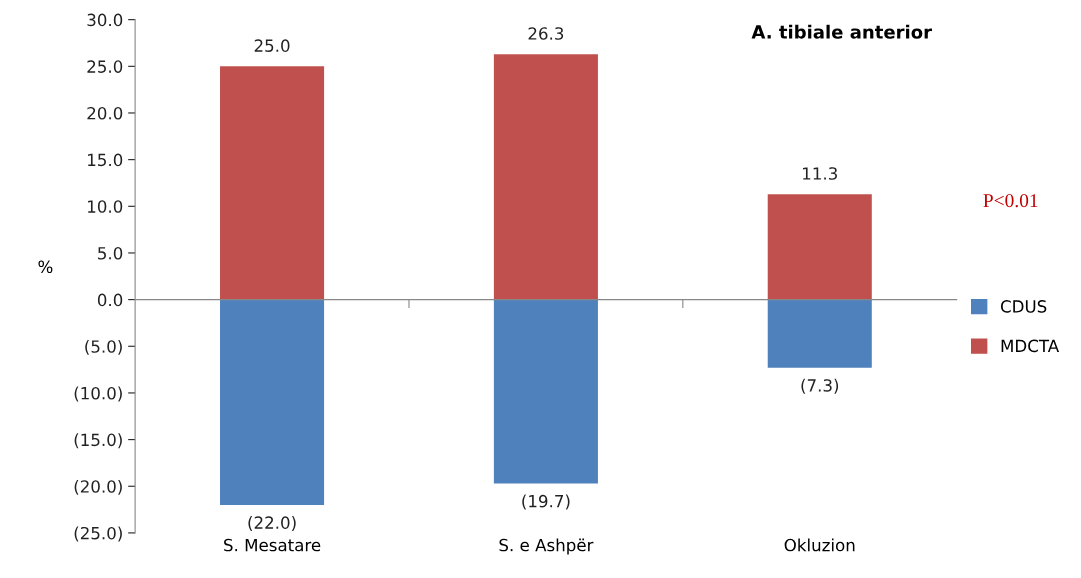  What do you see at coordinates (98, 534) in the screenshot?
I see `y-tick-label: (25.0)` at bounding box center [98, 534].